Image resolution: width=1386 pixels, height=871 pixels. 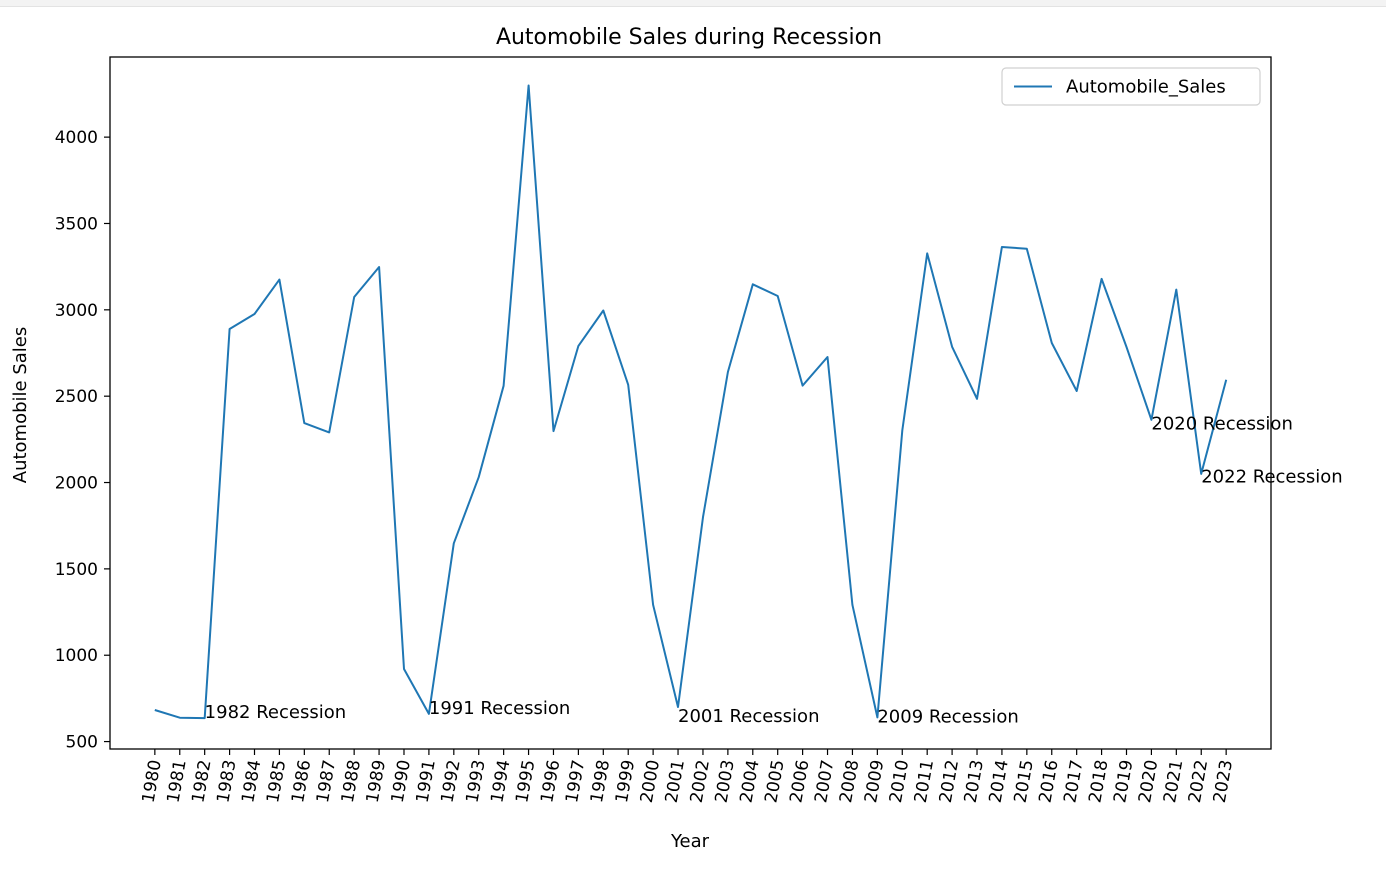 I want to click on x-tick-label: 2019, so click(x=1123, y=781).